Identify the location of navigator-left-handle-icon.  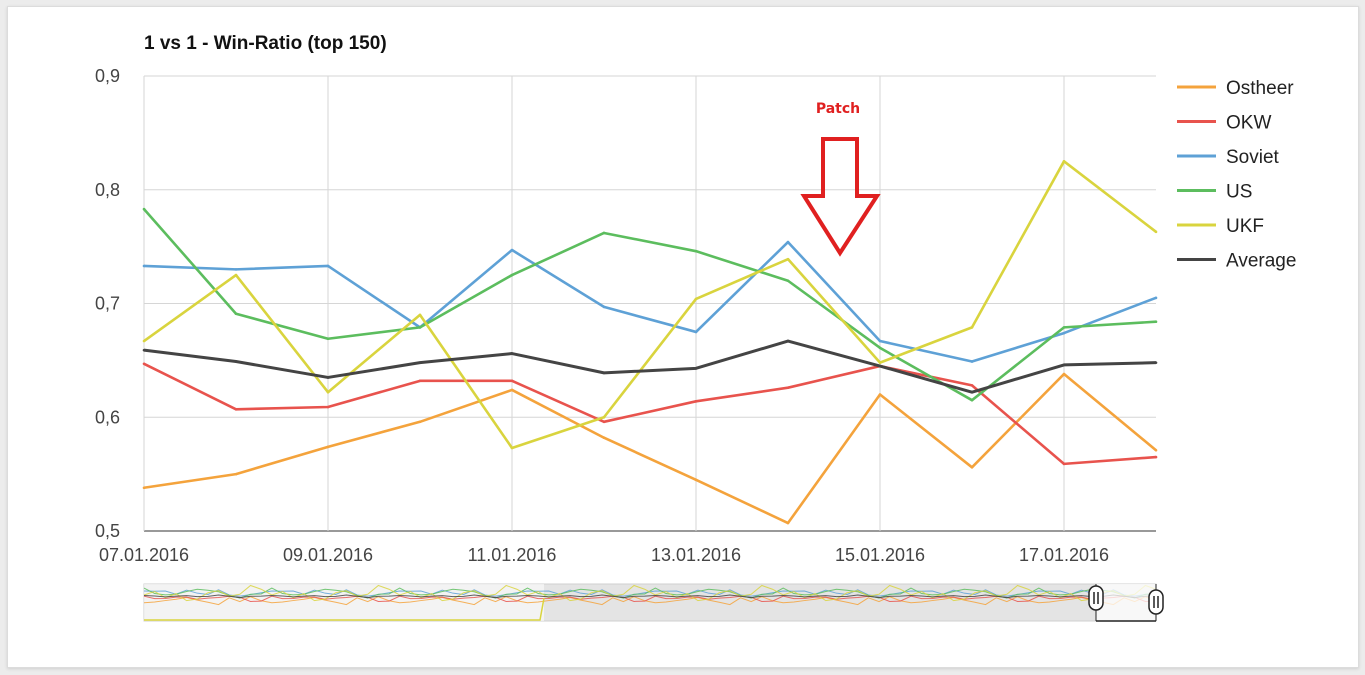
(1096, 598).